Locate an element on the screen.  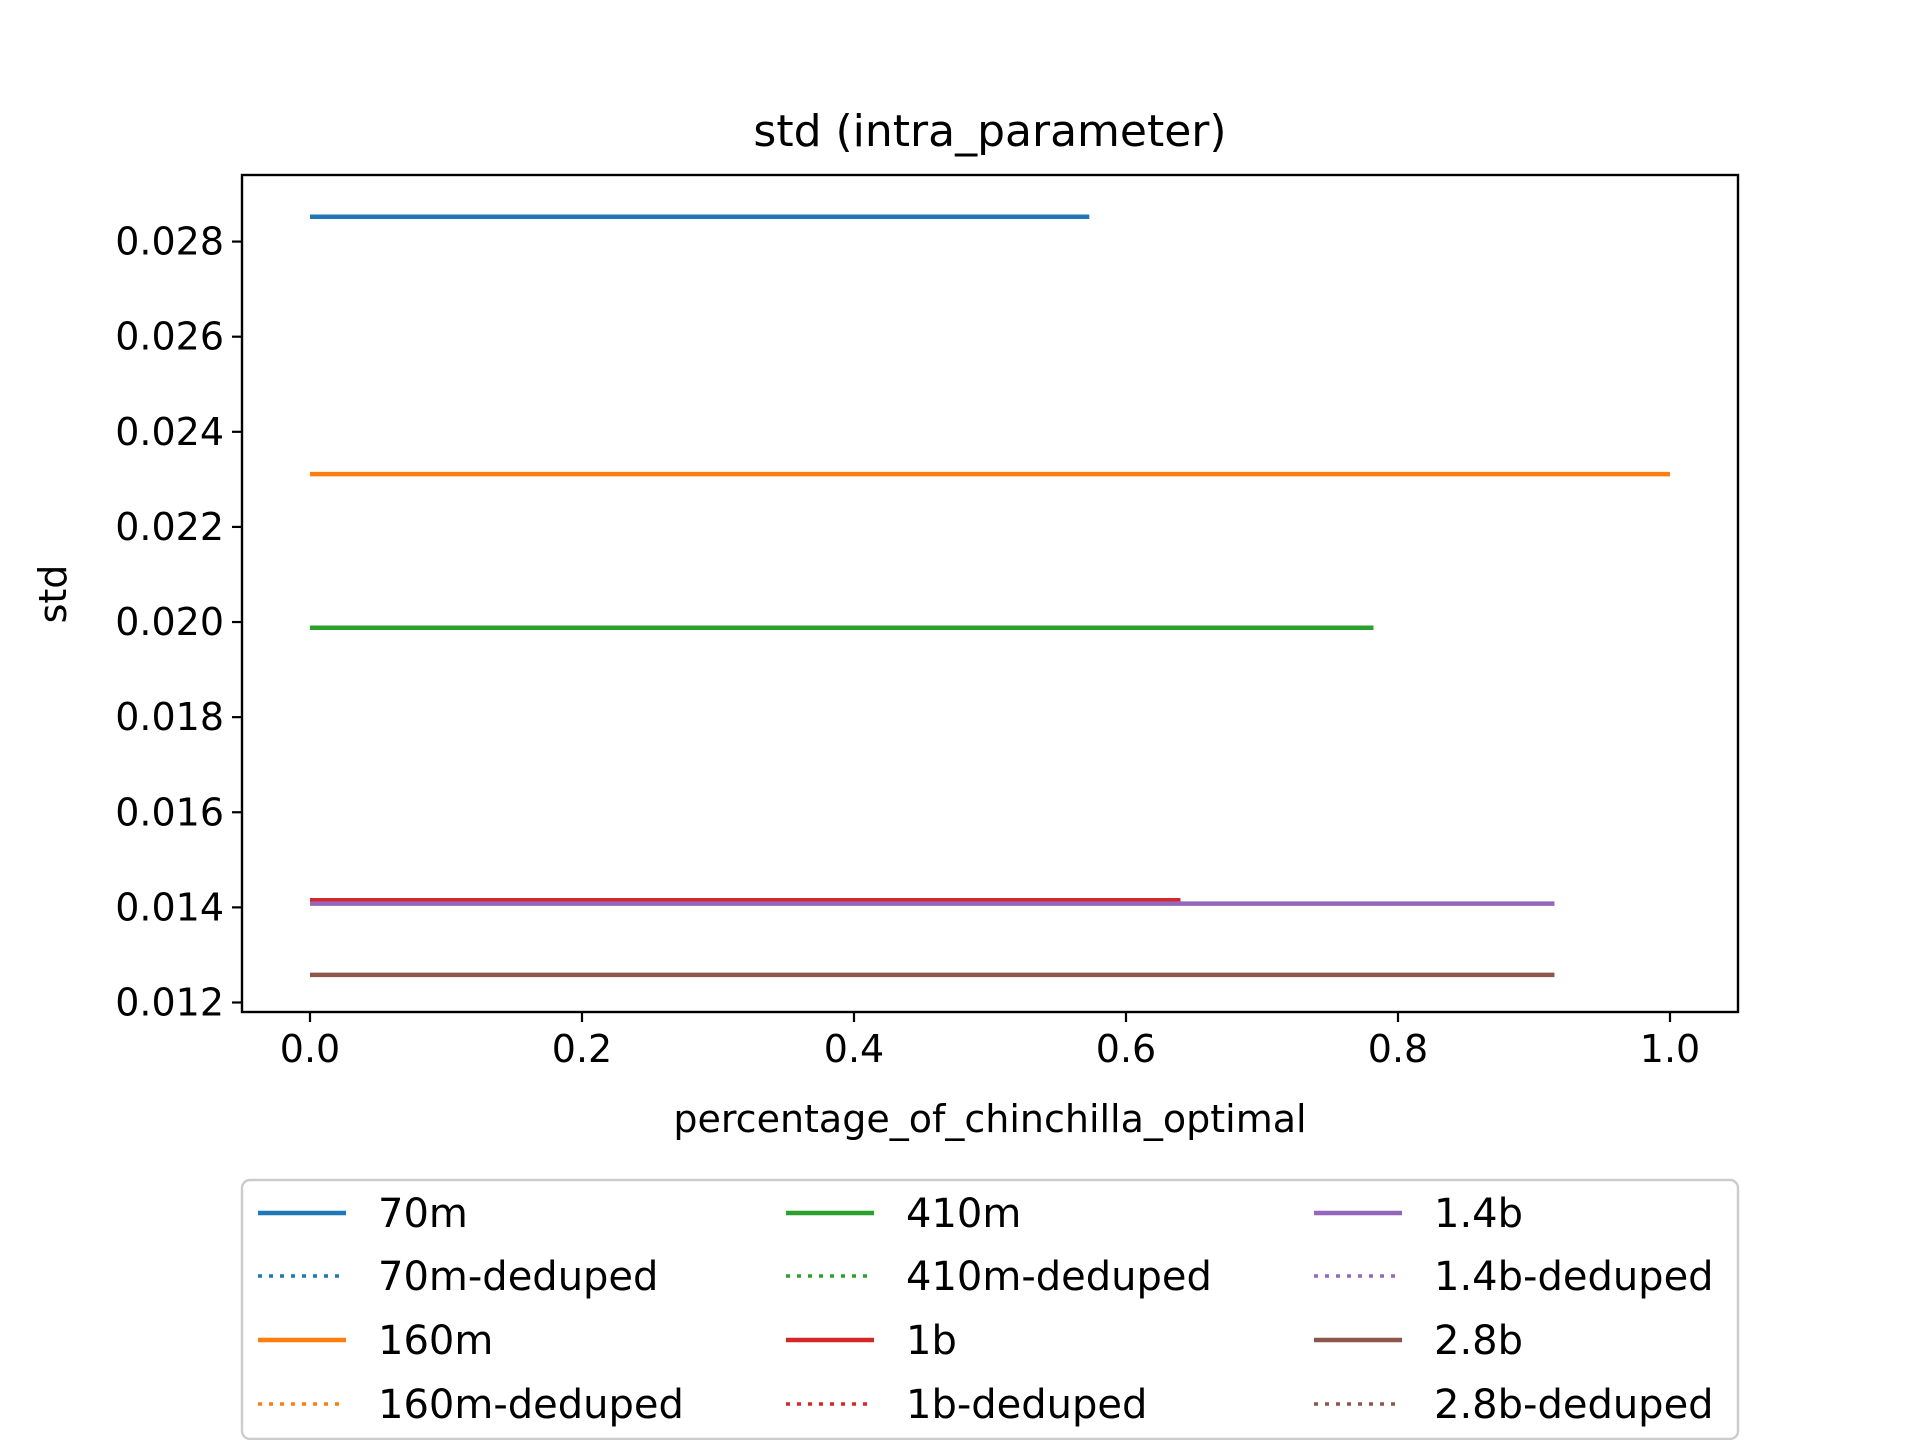
legend-label-70m: 70m is located at coordinates (423, 1214).